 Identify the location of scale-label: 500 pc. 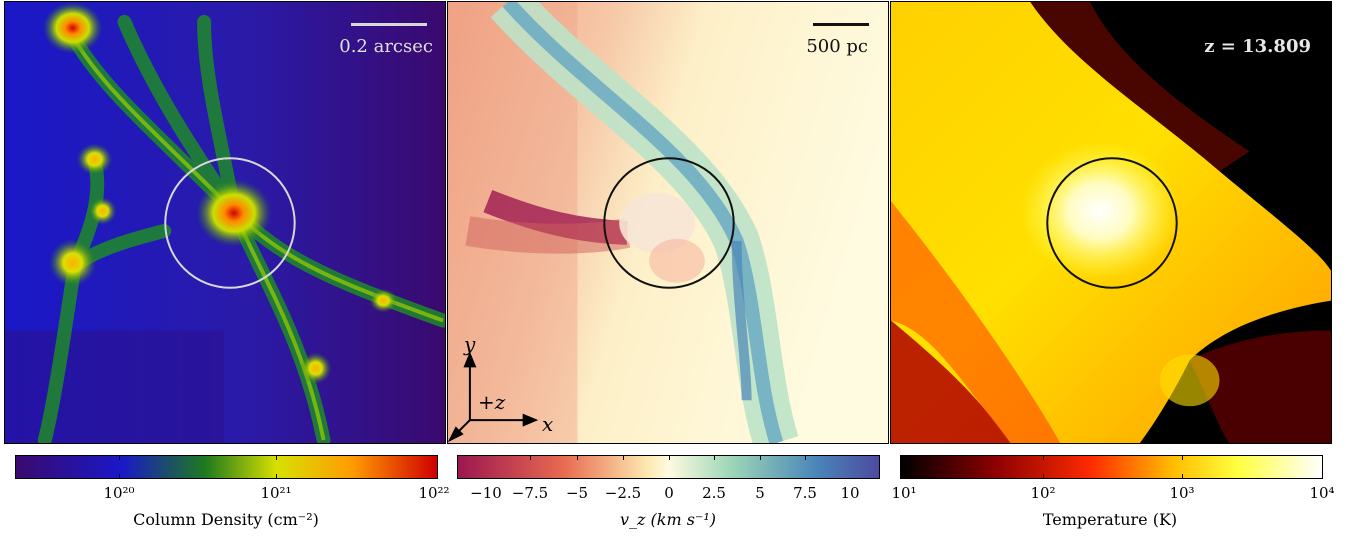
(837, 46).